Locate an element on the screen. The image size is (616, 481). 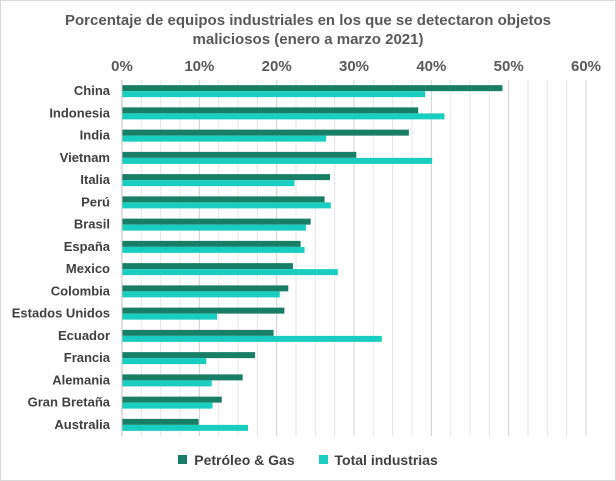
x-tick-label: 30% is located at coordinates (354, 66).